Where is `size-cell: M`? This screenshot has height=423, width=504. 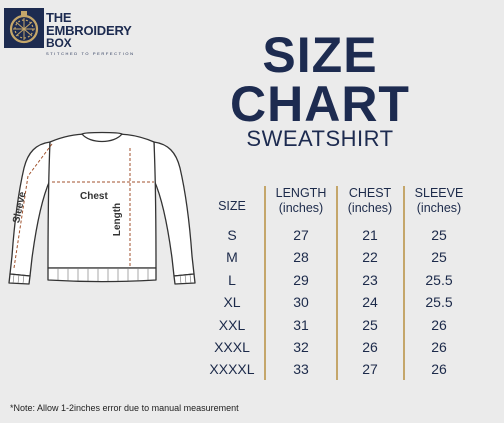 size-cell: M is located at coordinates (232, 257).